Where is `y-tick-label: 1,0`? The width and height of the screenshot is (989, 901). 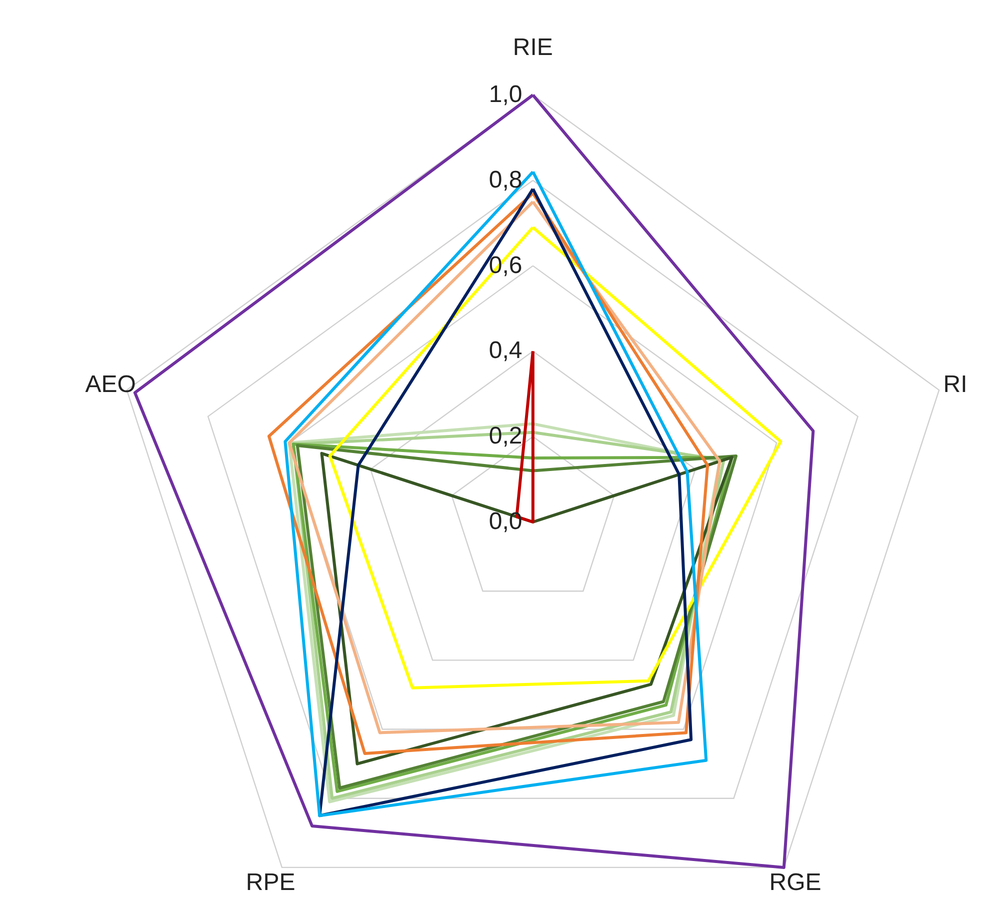
y-tick-label: 1,0 is located at coordinates (505, 94).